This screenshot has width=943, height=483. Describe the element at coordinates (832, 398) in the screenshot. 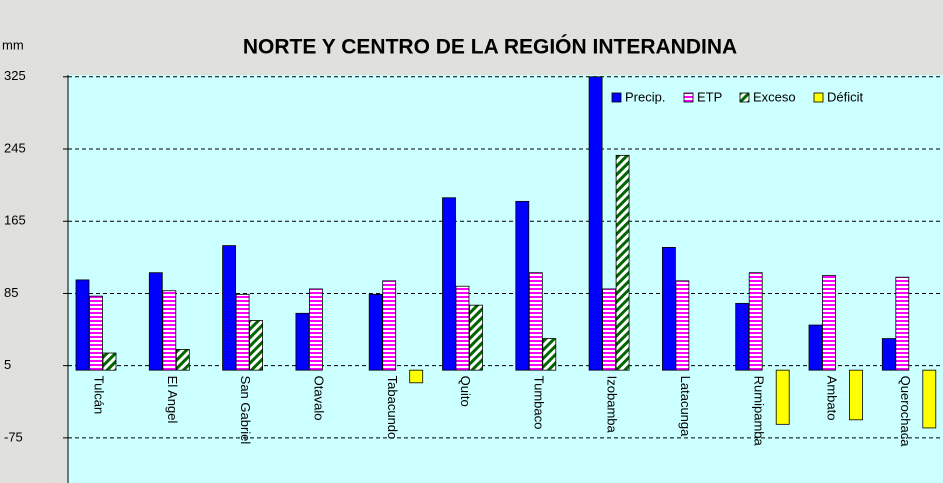

I see `x-tick-label: Ambato` at that location.